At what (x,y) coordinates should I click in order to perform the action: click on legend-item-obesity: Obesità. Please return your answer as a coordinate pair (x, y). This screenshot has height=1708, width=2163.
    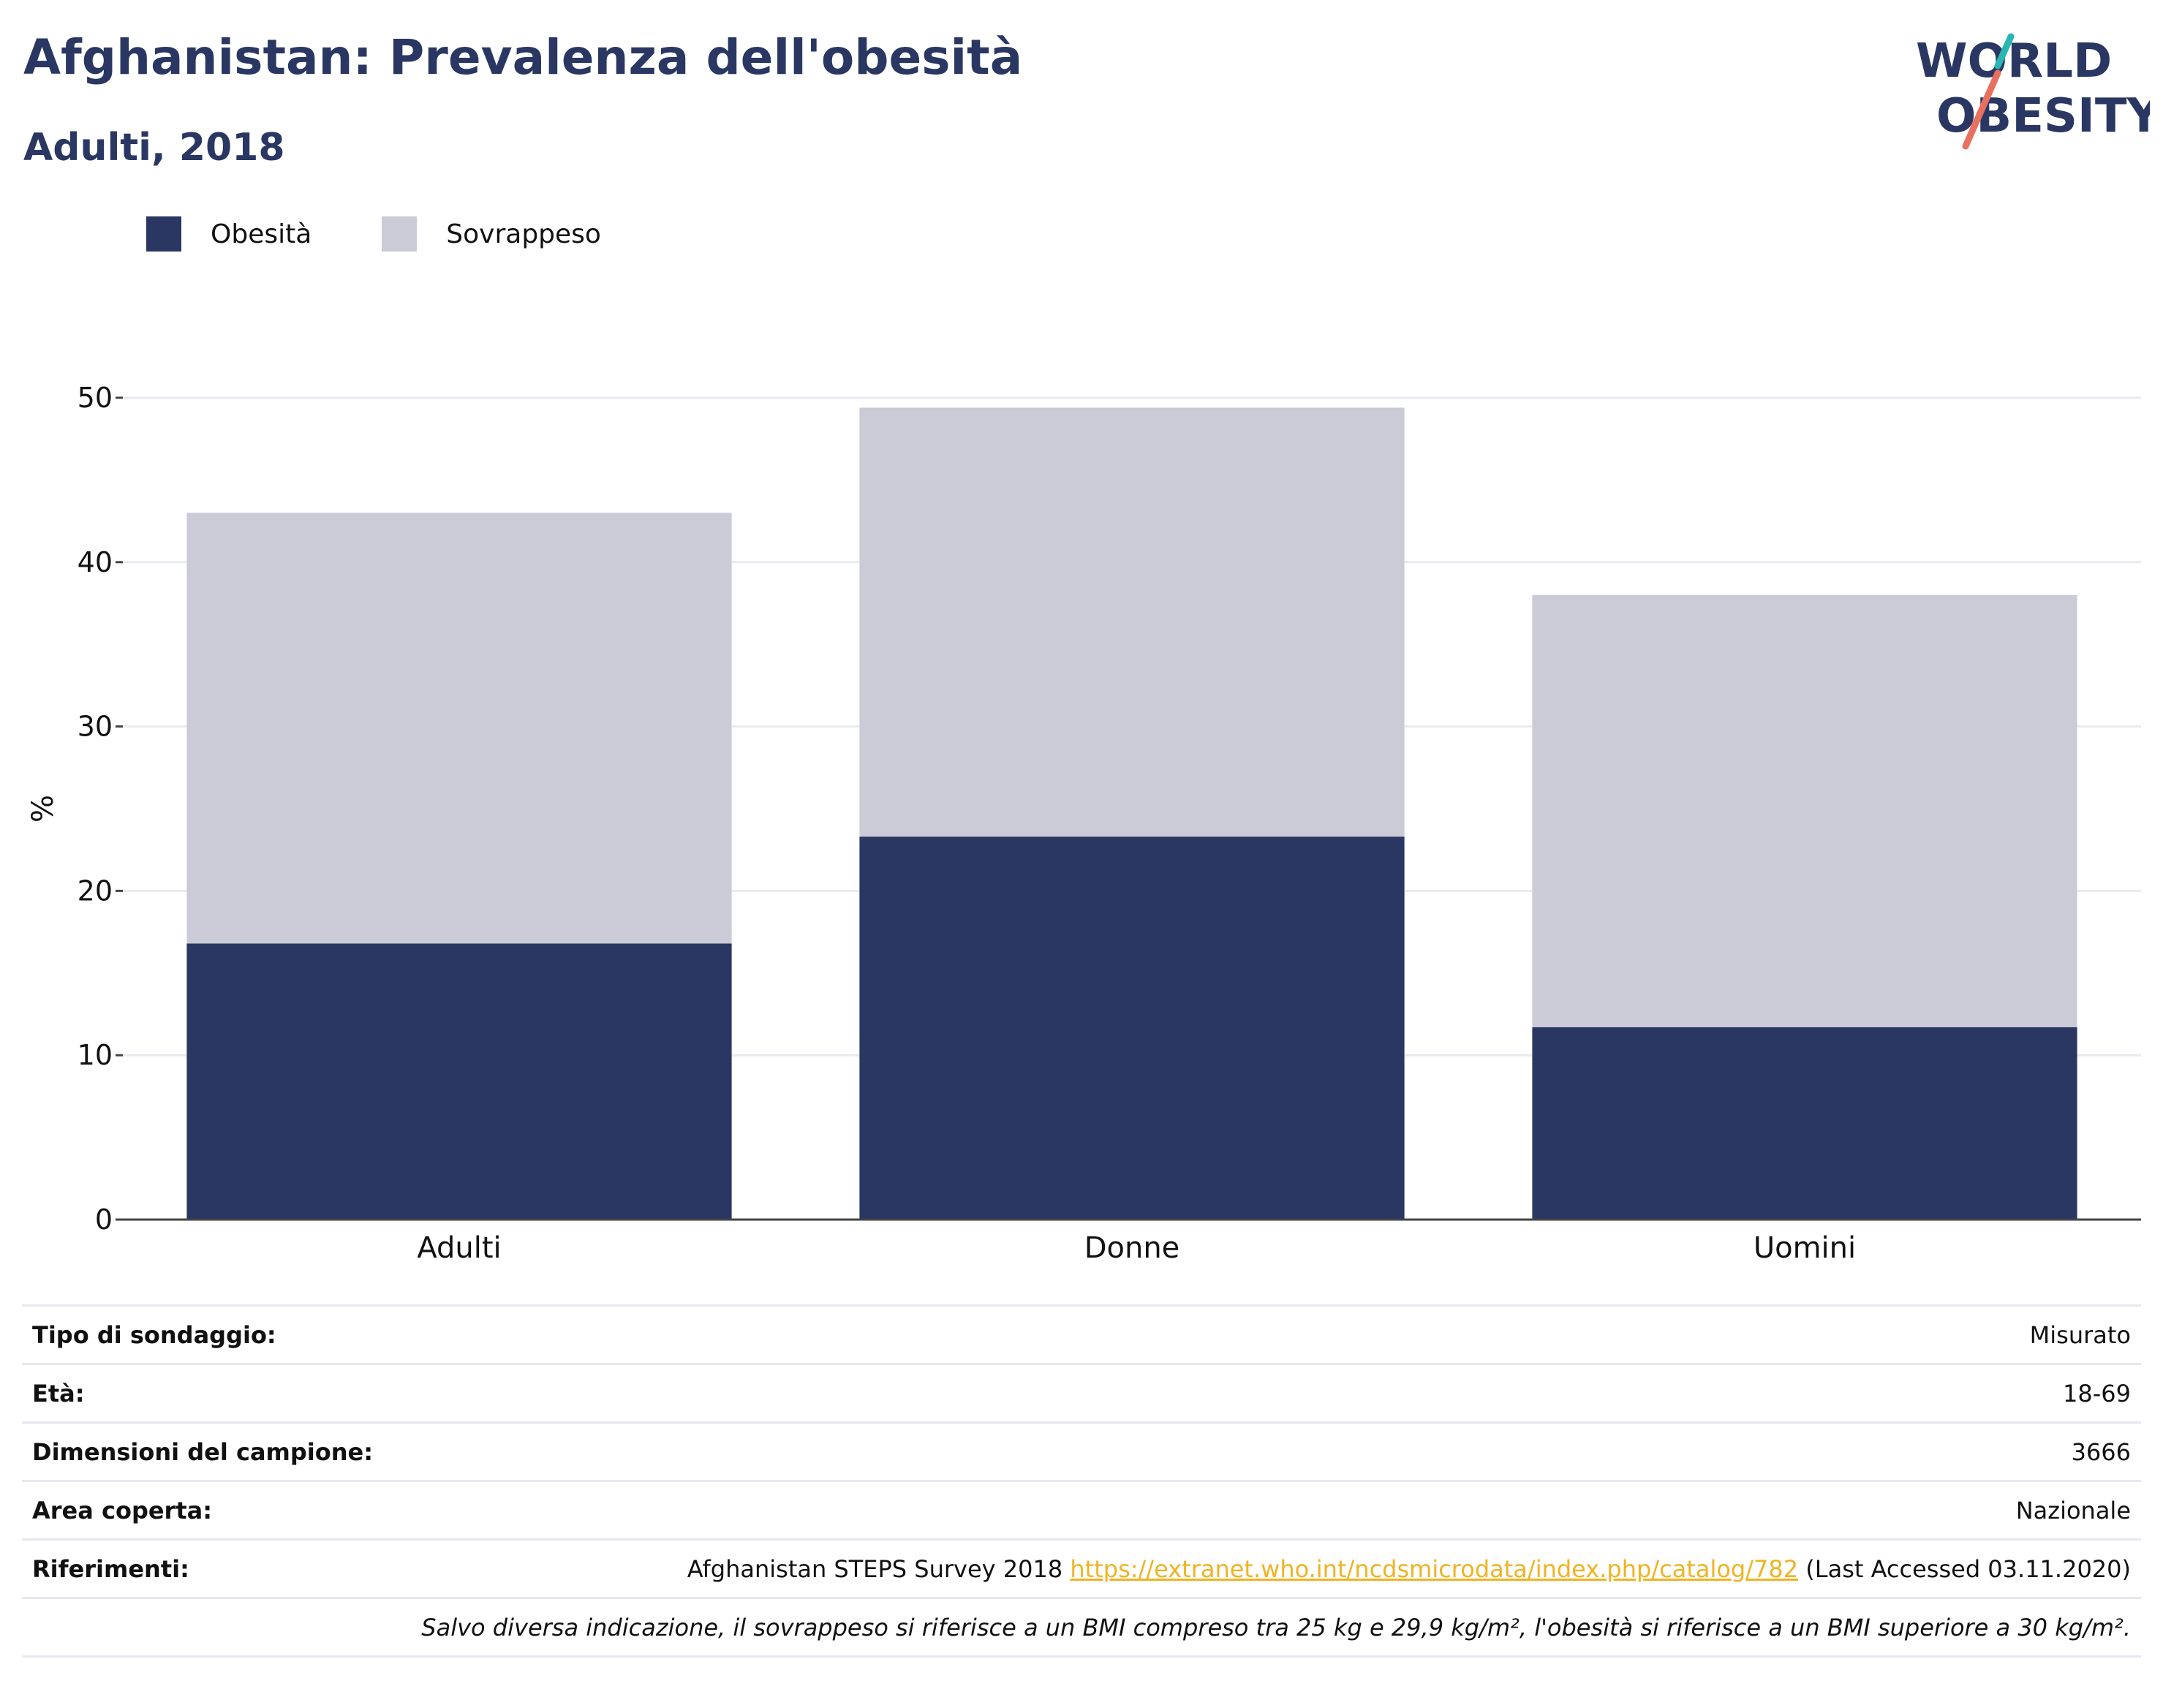
    Looking at the image, I should click on (229, 234).